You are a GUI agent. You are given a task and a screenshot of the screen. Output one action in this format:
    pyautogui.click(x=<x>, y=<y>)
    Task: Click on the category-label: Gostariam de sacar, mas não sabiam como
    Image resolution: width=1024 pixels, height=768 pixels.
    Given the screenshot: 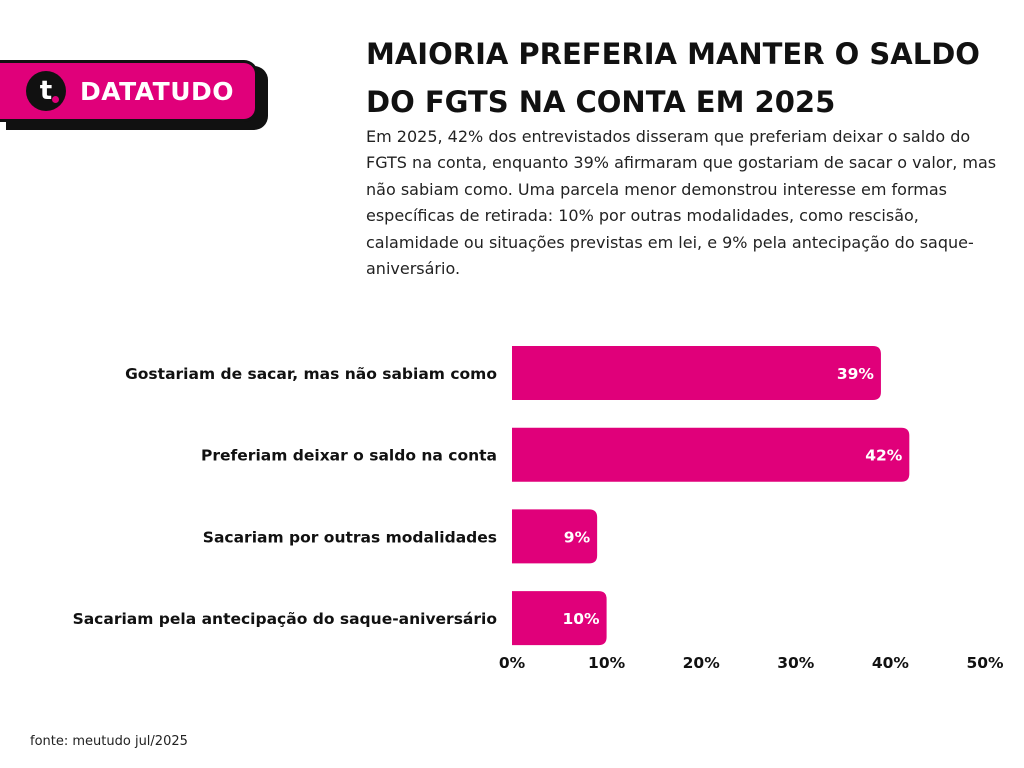 What is the action you would take?
    pyautogui.click(x=311, y=374)
    